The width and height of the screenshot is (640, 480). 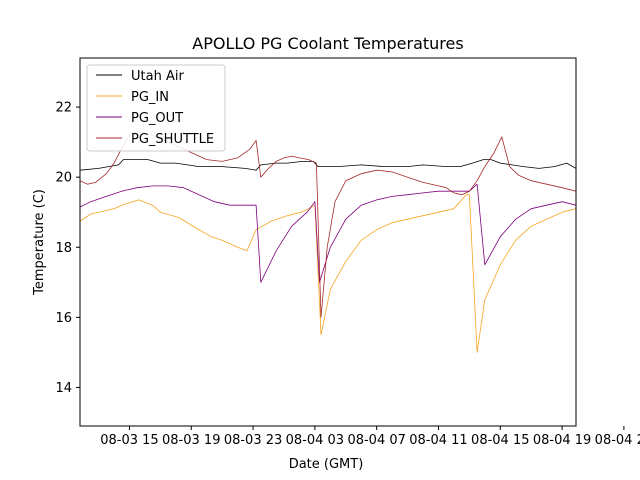 What do you see at coordinates (63, 248) in the screenshot?
I see `y-tick-label: 18` at bounding box center [63, 248].